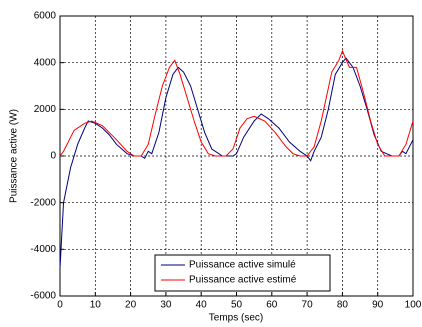 The width and height of the screenshot is (422, 327). I want to click on x-tick-label: 80, so click(343, 305).